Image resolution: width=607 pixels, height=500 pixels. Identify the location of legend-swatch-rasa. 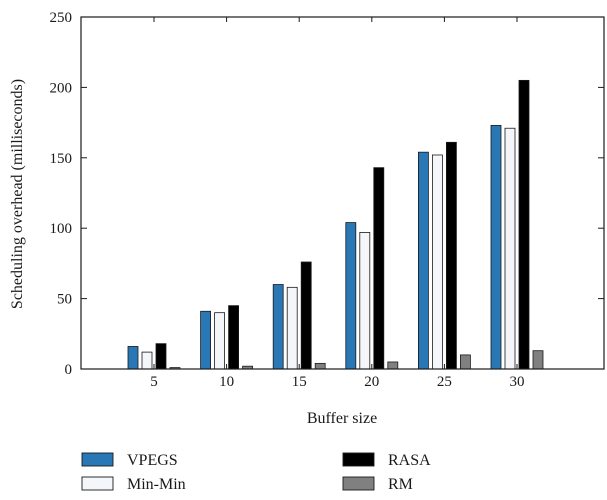
(358, 459).